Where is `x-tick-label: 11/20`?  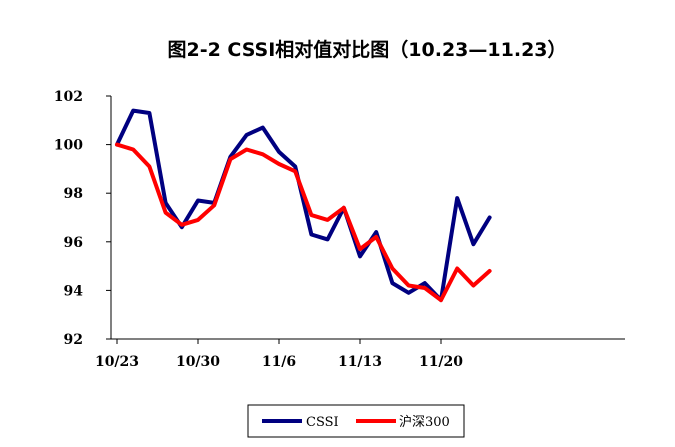 x-tick-label: 11/20 is located at coordinates (441, 362).